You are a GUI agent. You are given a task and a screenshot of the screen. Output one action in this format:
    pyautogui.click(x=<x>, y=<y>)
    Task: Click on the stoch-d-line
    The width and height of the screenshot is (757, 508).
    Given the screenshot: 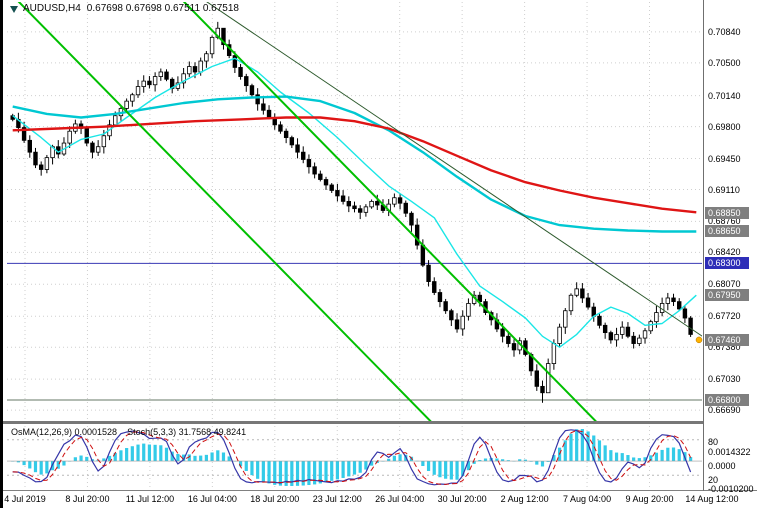 What is the action you would take?
    pyautogui.click(x=352, y=457)
    